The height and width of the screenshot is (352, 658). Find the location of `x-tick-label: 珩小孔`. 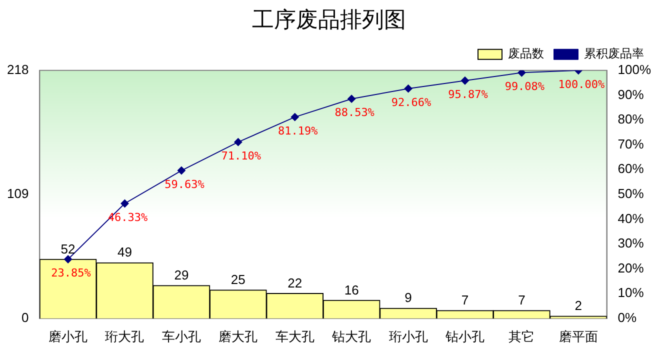

x-tick-label: 珩小孔 is located at coordinates (408, 336).